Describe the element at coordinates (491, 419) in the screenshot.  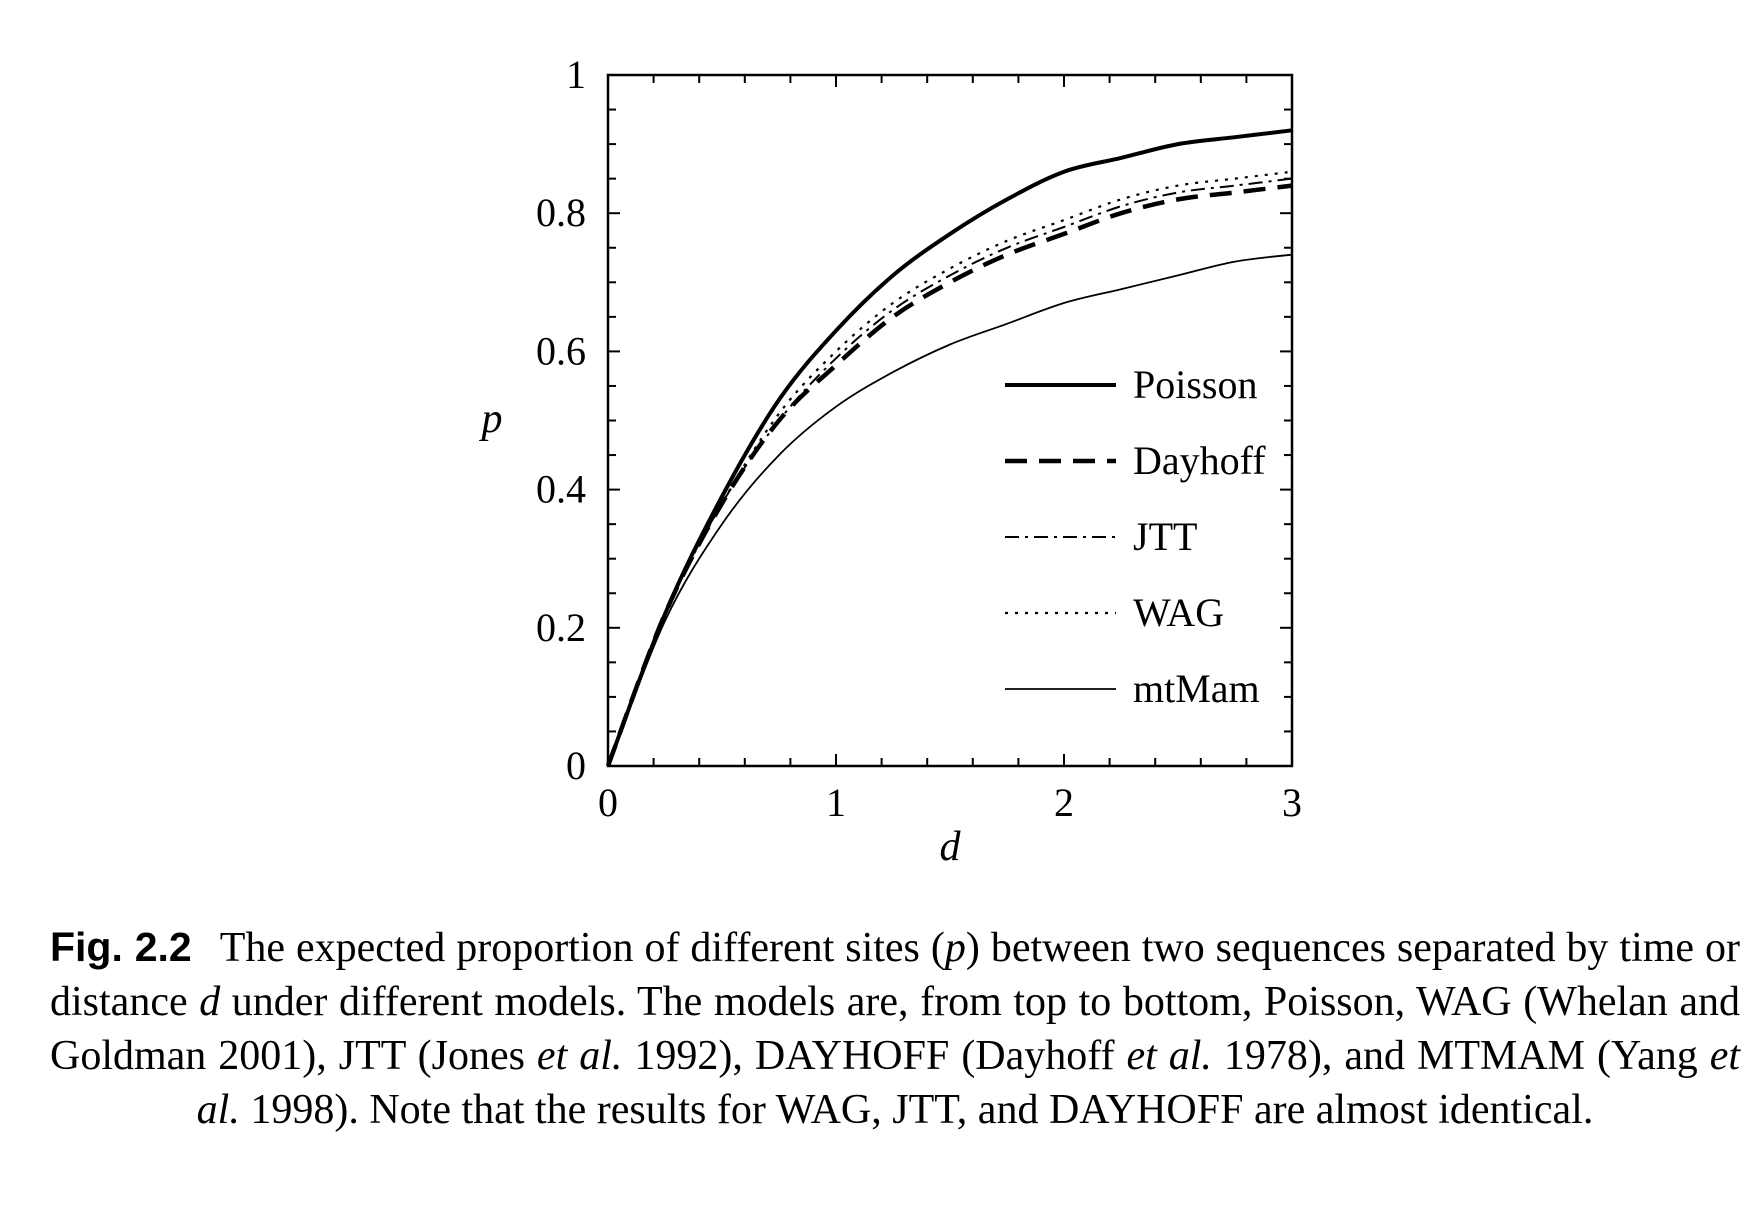
I see `y-axis-label: p` at that location.